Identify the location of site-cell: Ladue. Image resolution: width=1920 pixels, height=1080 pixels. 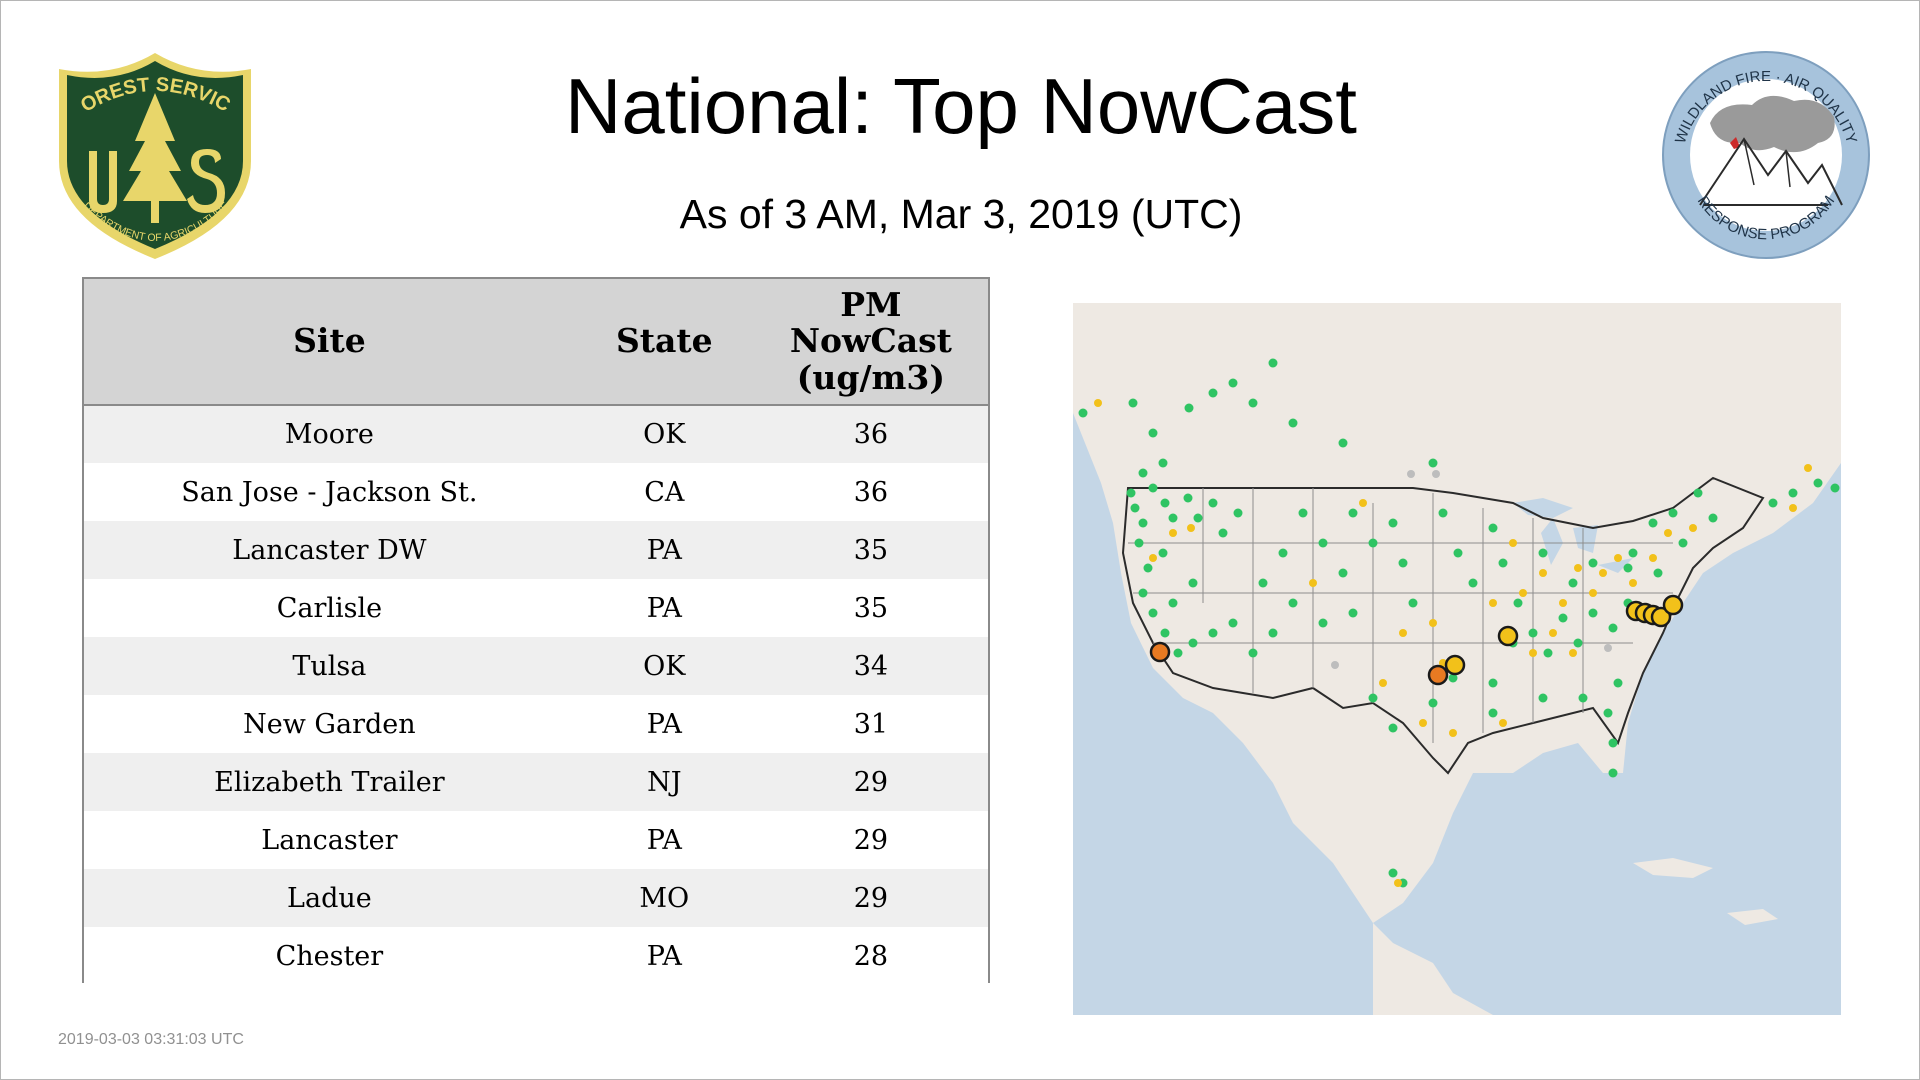
(329, 898).